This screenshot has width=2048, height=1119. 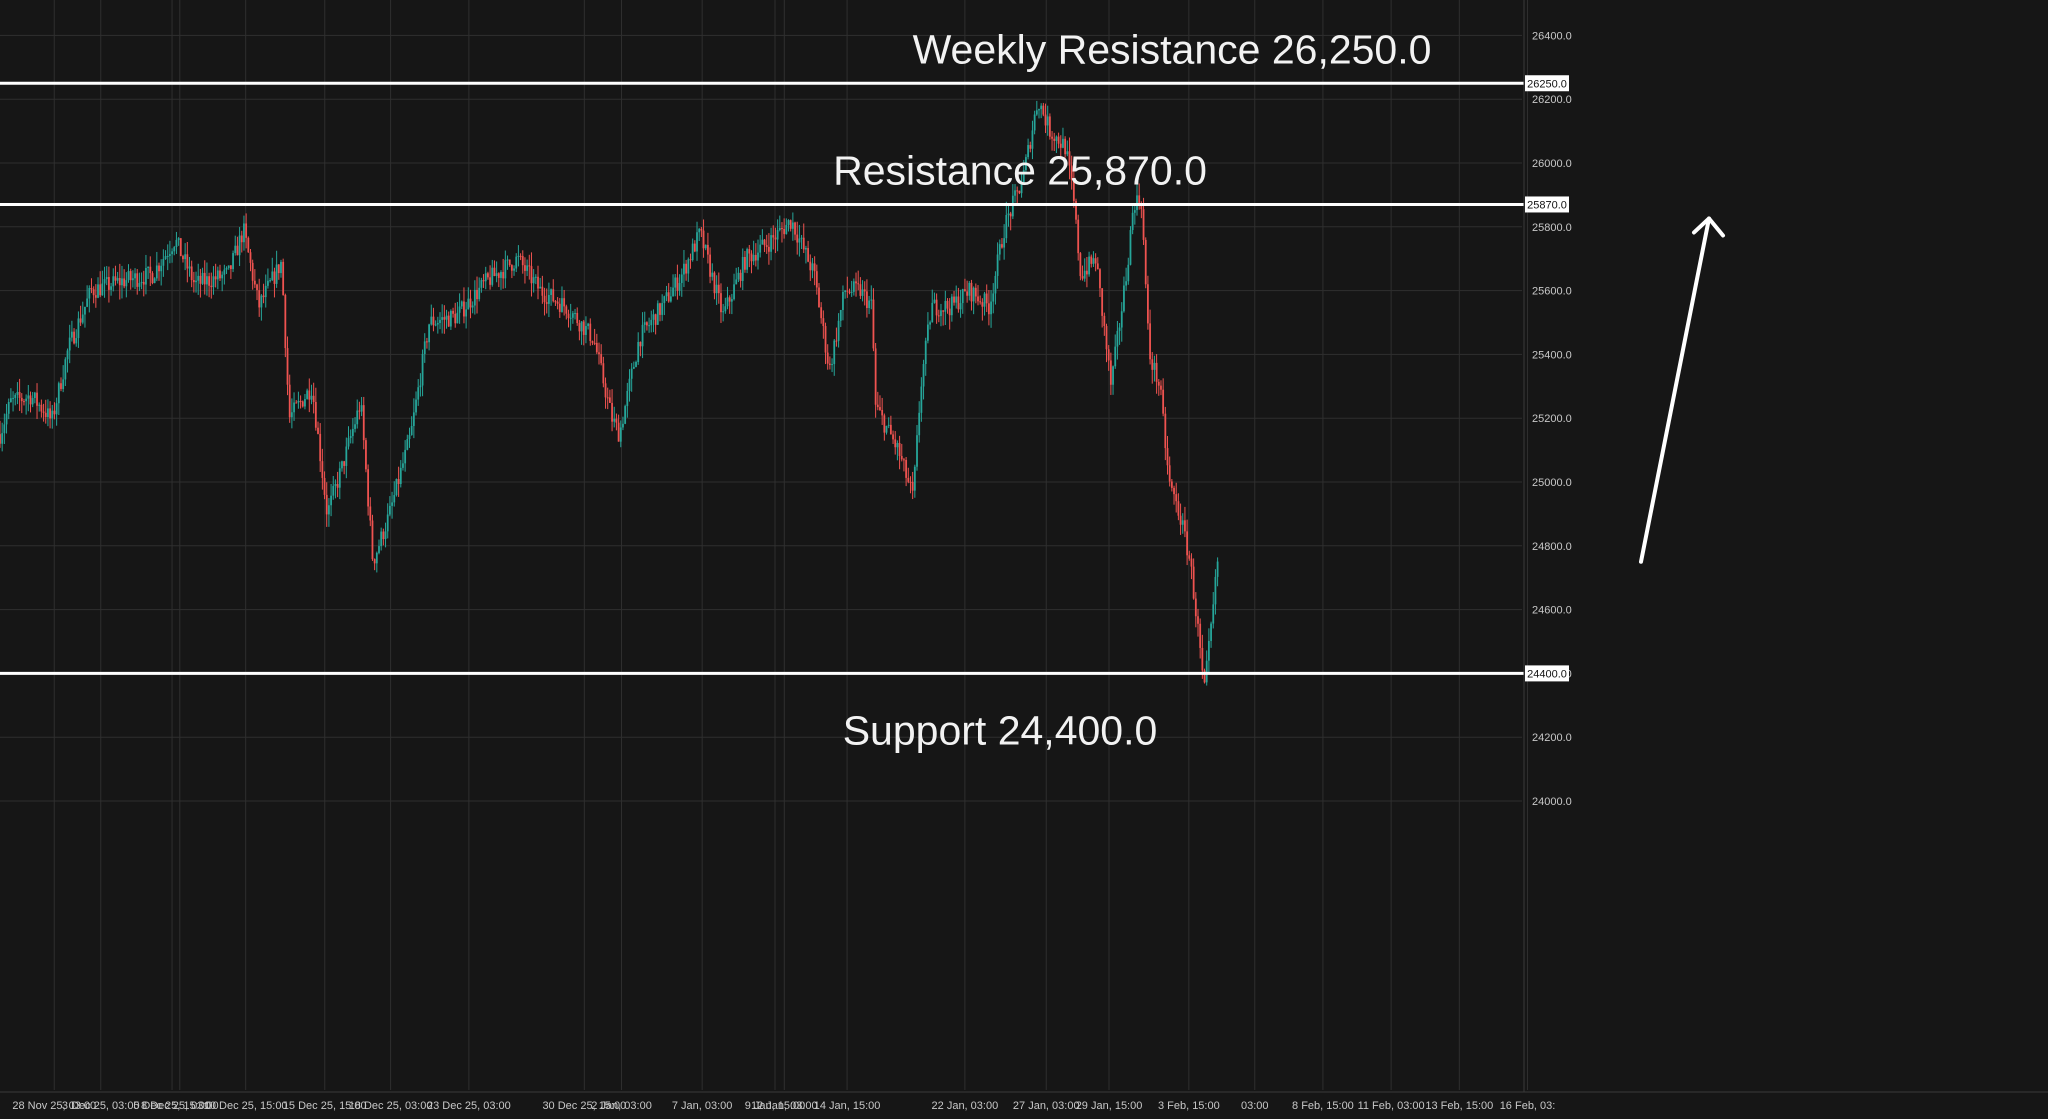 I want to click on y-tick-label: 24000.0, so click(x=1552, y=802).